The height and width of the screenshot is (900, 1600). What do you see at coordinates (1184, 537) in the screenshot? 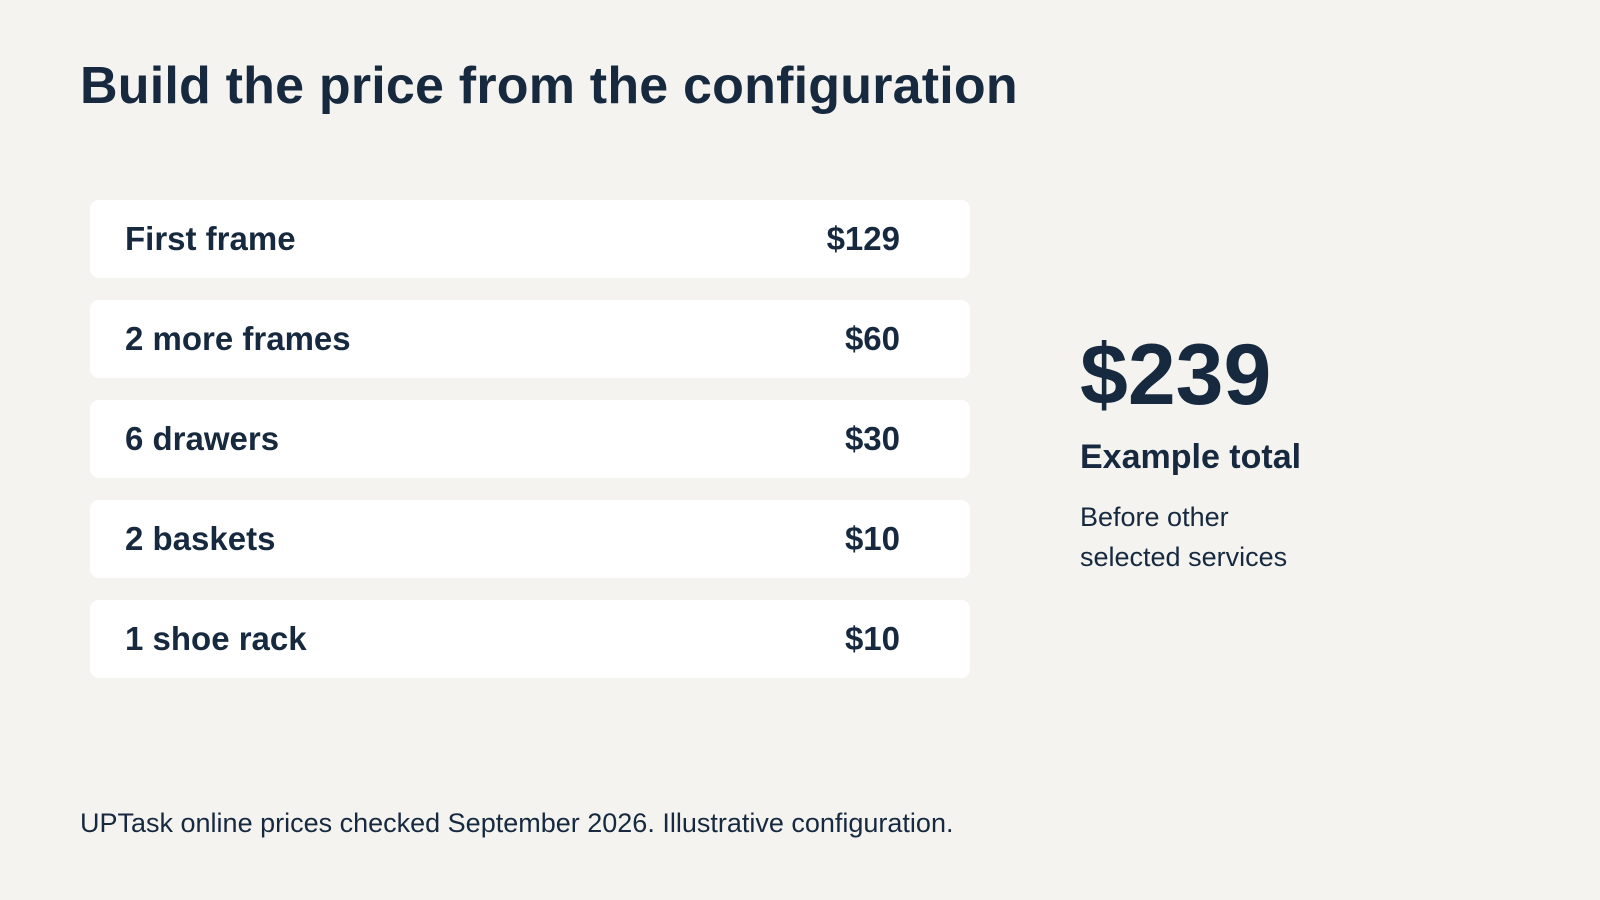
I see `total-note: Before other selected services` at bounding box center [1184, 537].